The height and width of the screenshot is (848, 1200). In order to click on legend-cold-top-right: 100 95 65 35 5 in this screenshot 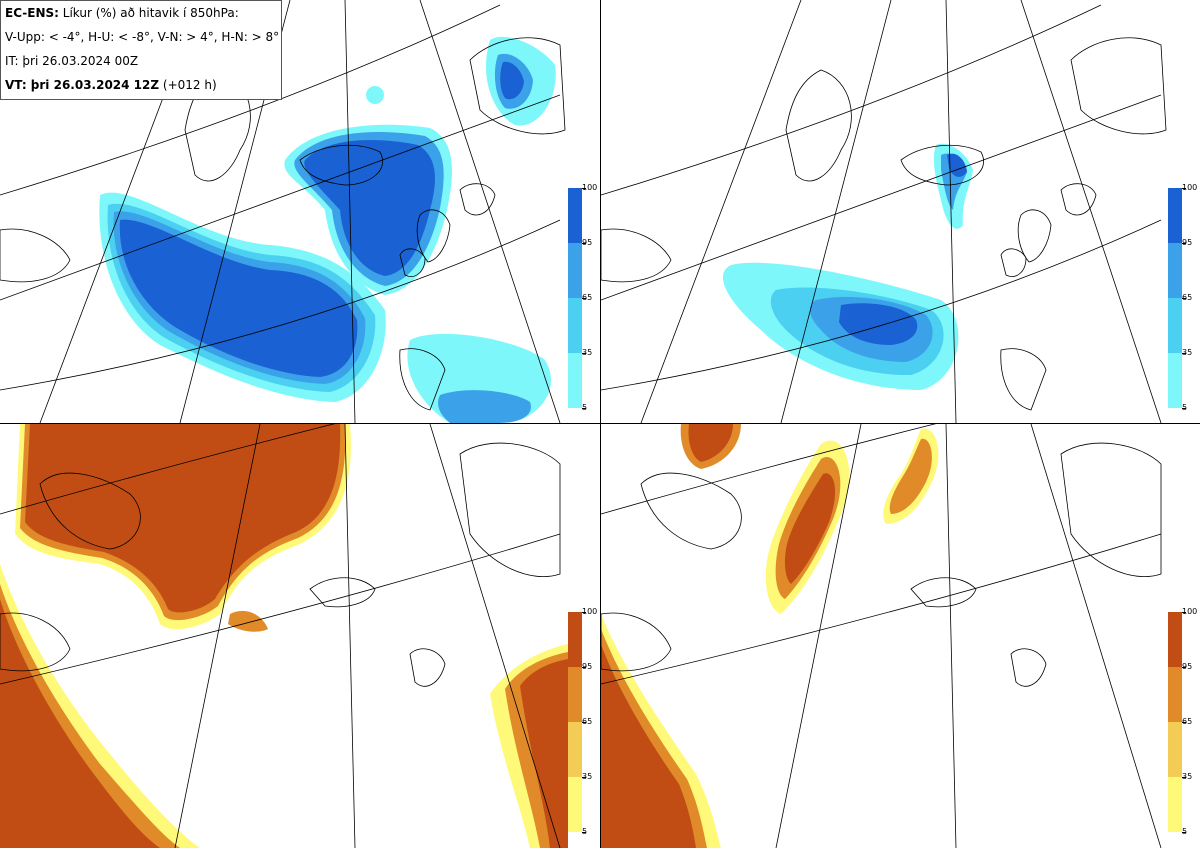, I will do `click(1184, 298)`.